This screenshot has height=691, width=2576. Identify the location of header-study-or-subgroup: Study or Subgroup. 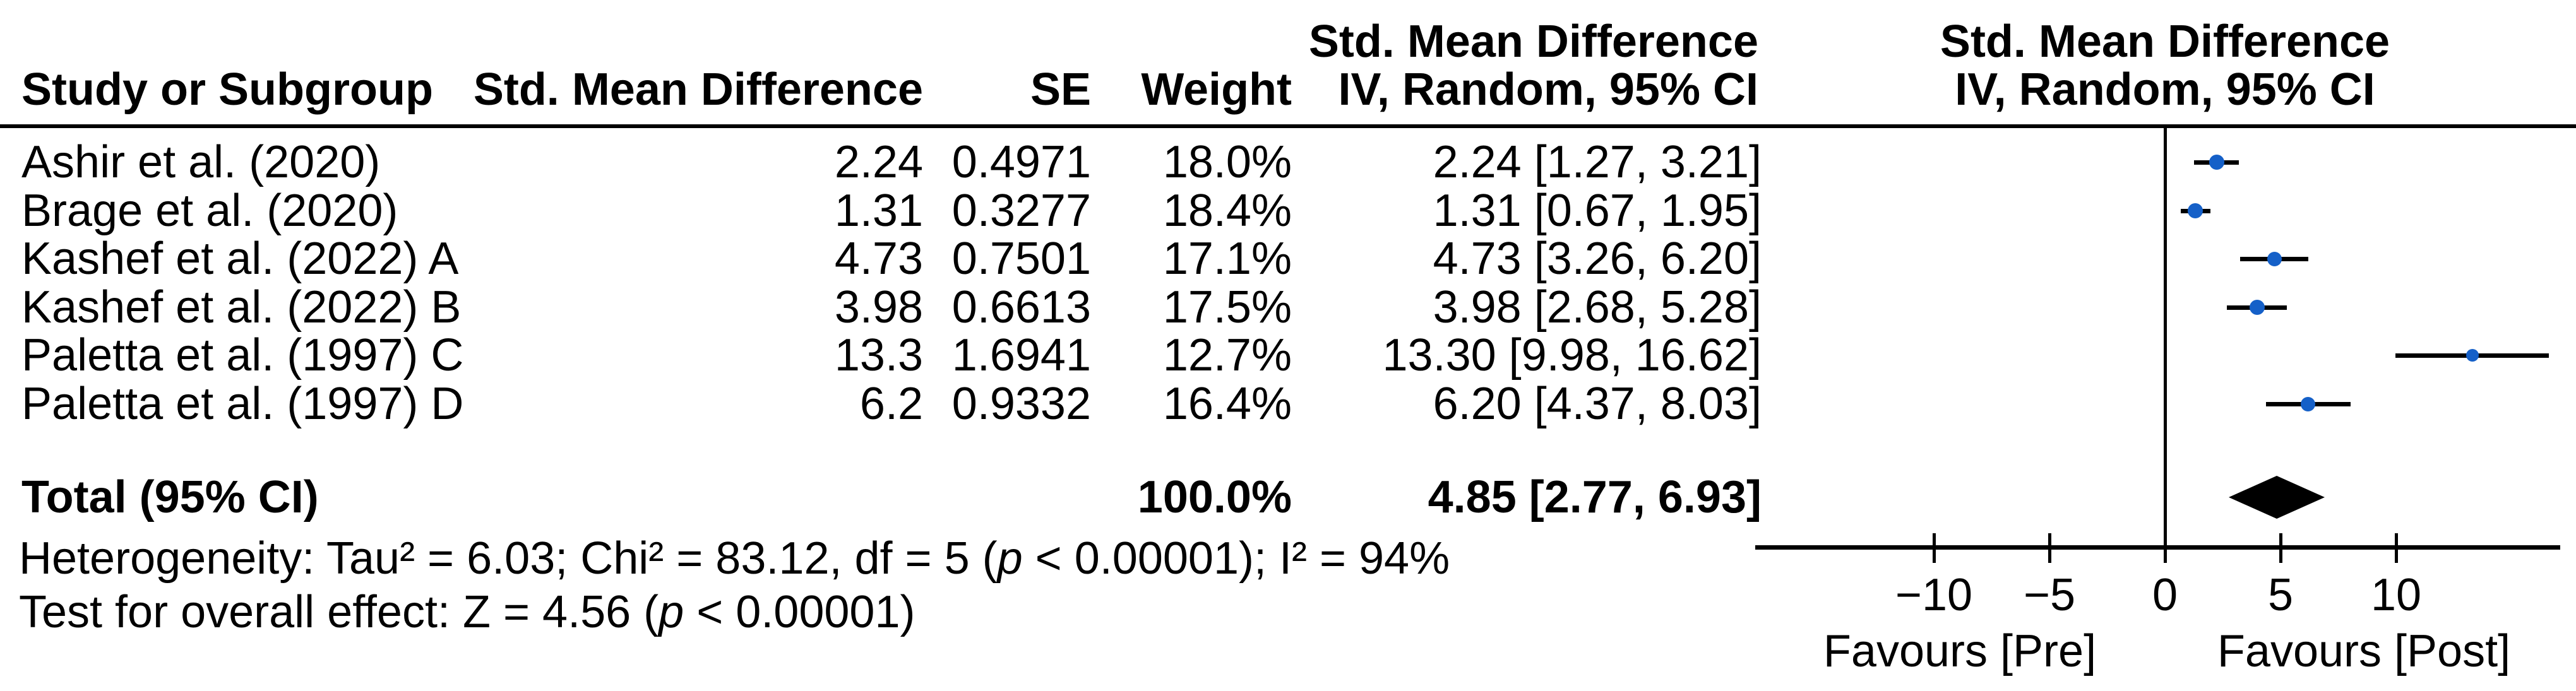
(227, 89).